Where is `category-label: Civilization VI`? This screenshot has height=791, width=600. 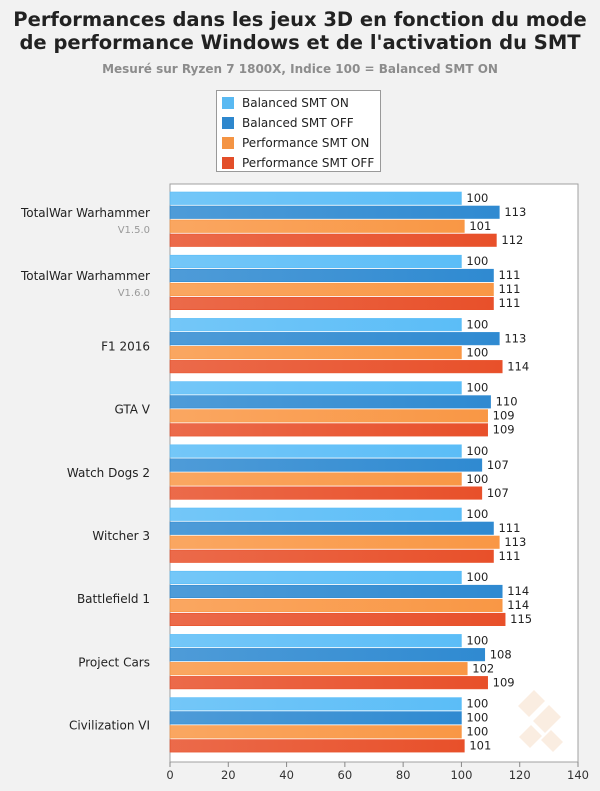 category-label: Civilization VI is located at coordinates (109, 726).